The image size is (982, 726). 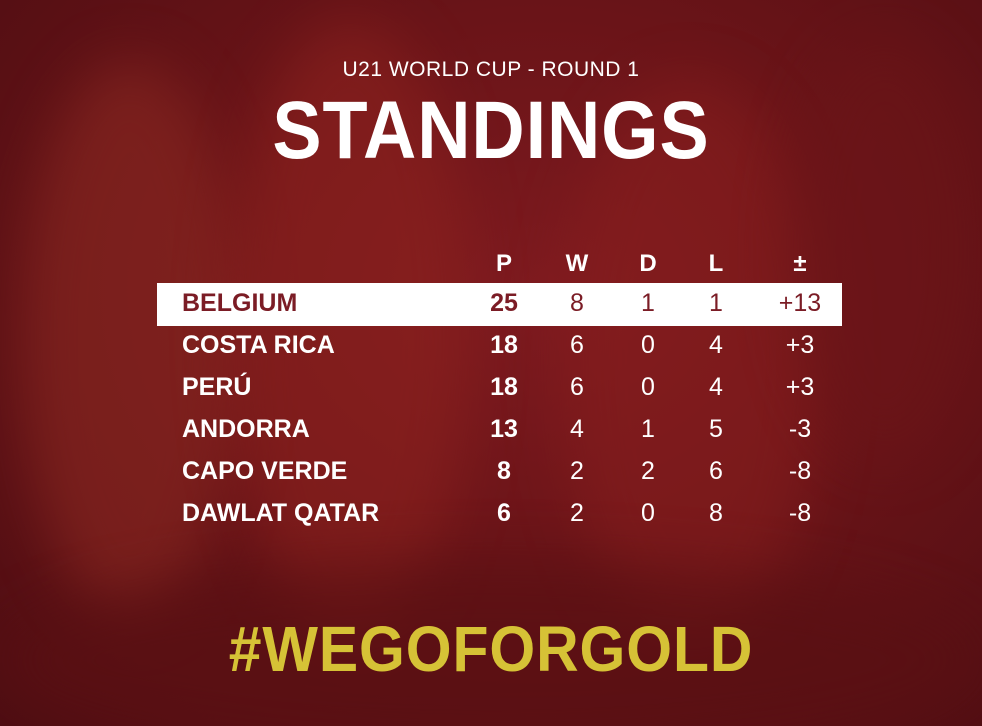 What do you see at coordinates (800, 303) in the screenshot?
I see `stat-cell: +13` at bounding box center [800, 303].